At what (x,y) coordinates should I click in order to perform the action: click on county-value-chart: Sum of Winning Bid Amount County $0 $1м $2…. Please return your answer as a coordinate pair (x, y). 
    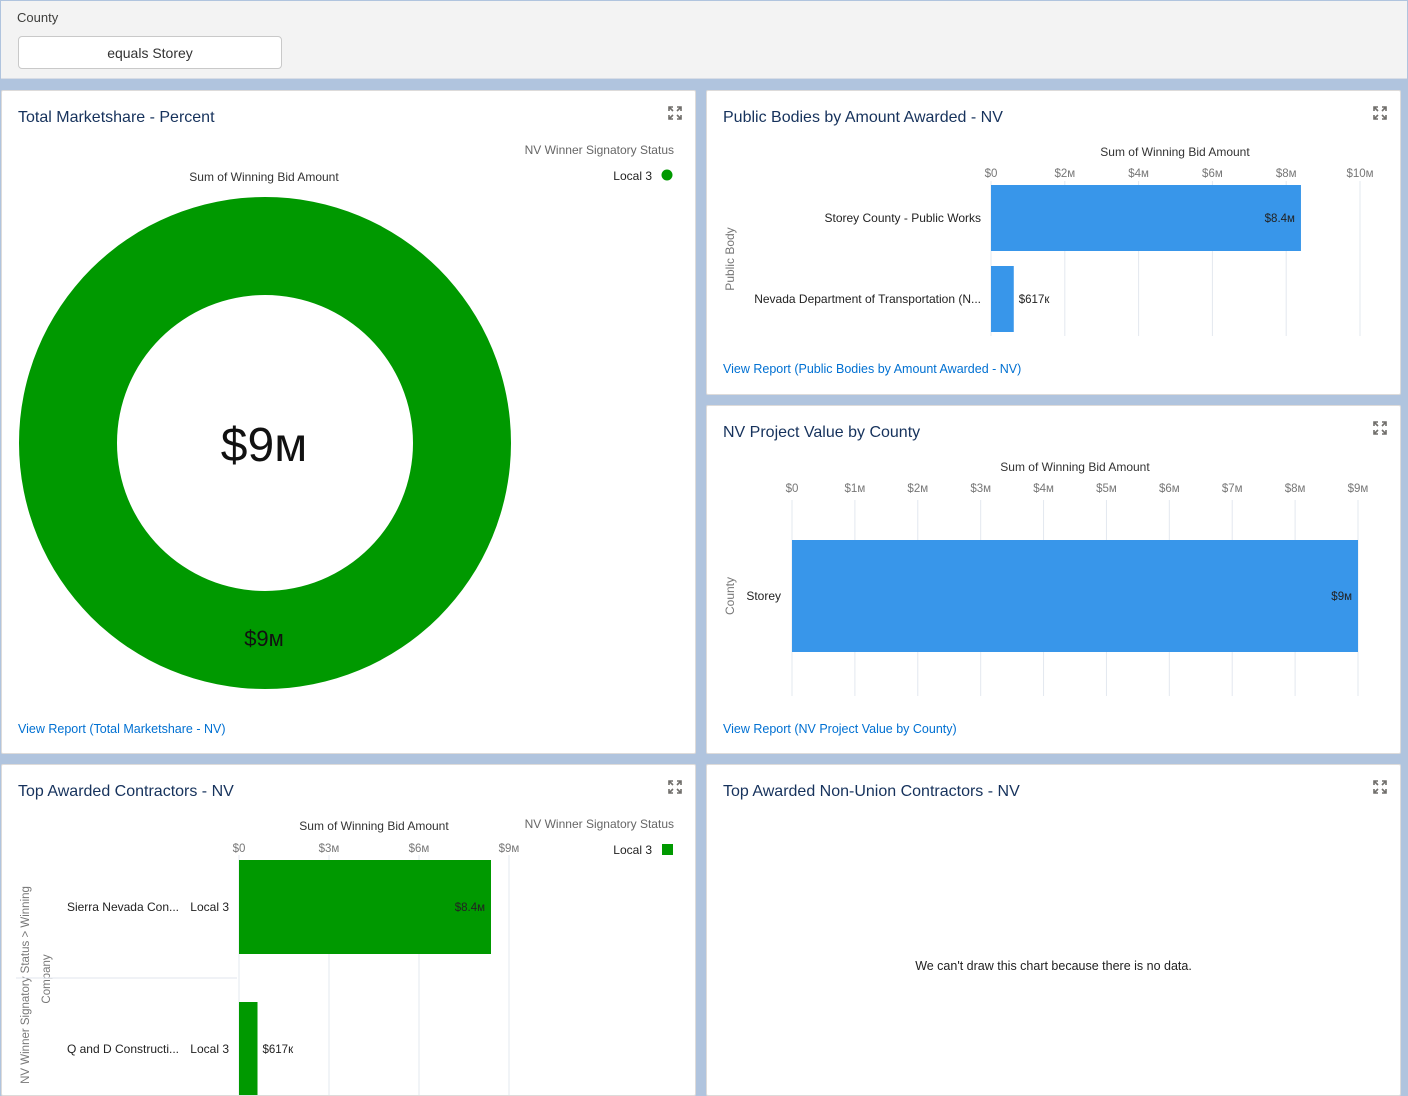
    Looking at the image, I should click on (1046, 578).